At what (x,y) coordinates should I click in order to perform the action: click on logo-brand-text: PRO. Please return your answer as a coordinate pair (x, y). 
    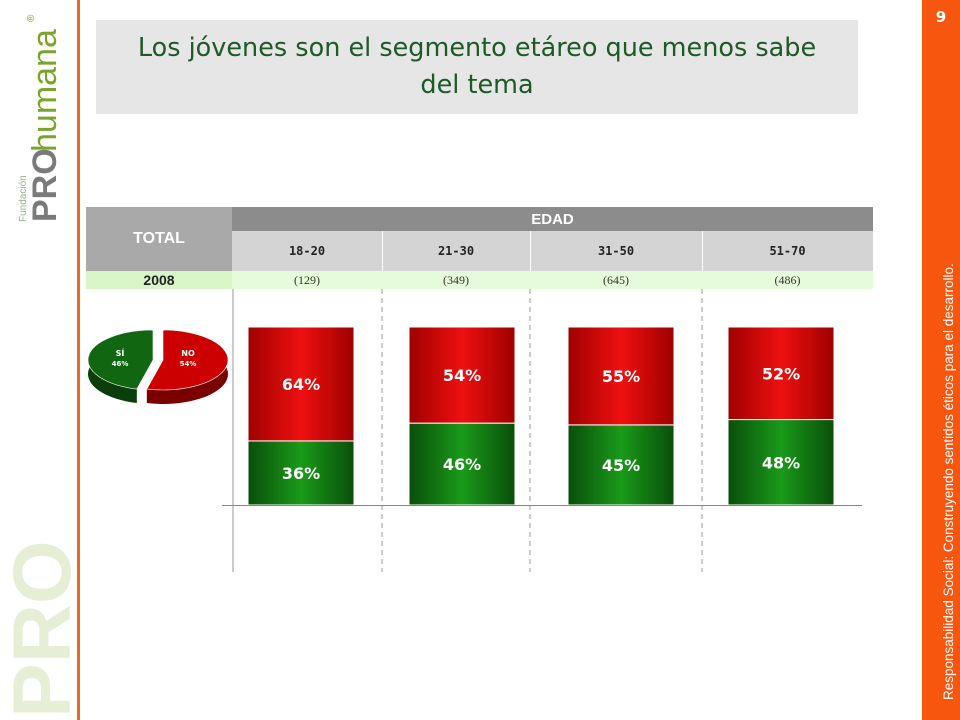
    Looking at the image, I should click on (45, 185).